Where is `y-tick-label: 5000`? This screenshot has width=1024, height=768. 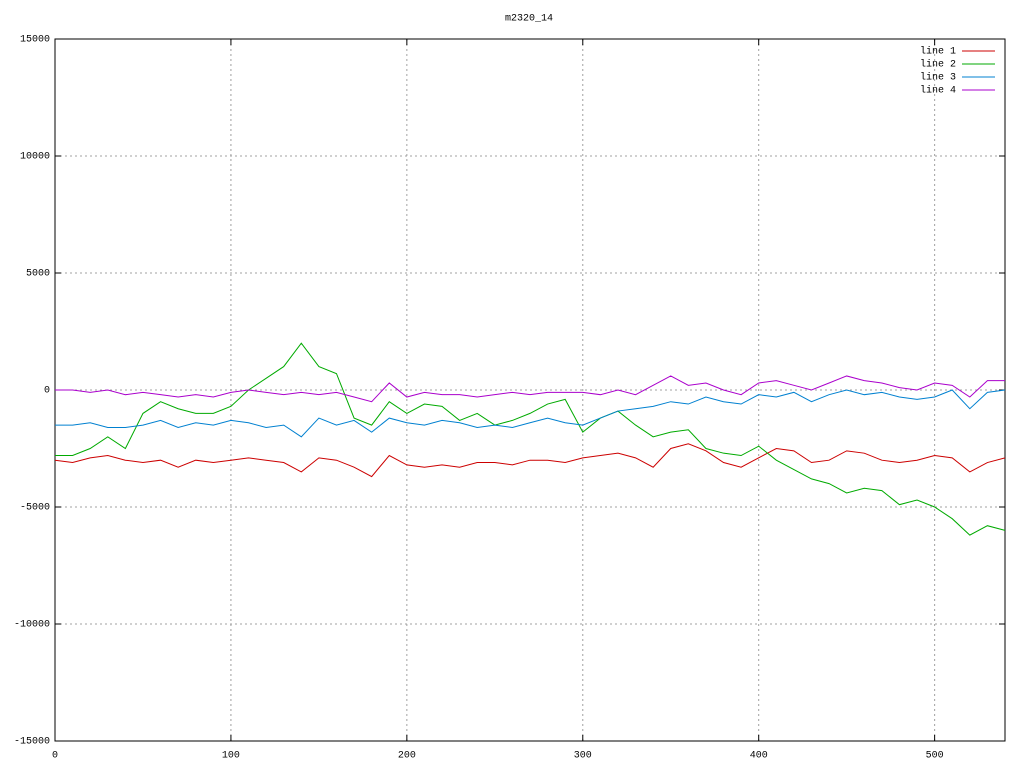
y-tick-label: 5000 is located at coordinates (38, 274).